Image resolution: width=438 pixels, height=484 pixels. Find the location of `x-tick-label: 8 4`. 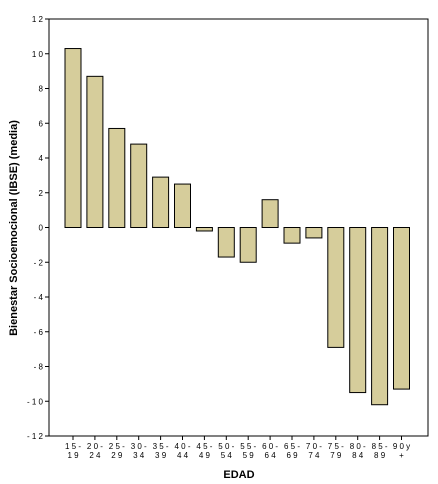

x-tick-label: 8 4 is located at coordinates (358, 455).